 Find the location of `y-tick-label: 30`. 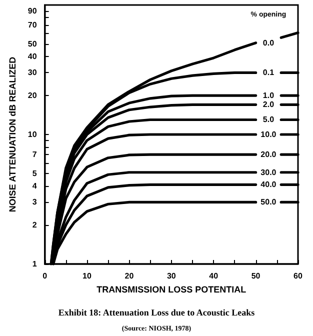

y-tick-label: 30 is located at coordinates (33, 73).